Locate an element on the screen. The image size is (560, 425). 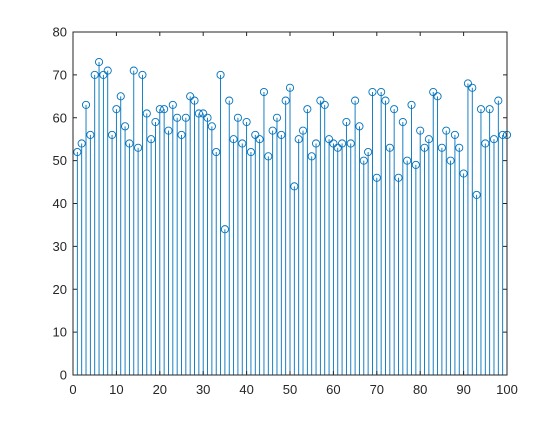
x-tick-label: 80 is located at coordinates (420, 389).